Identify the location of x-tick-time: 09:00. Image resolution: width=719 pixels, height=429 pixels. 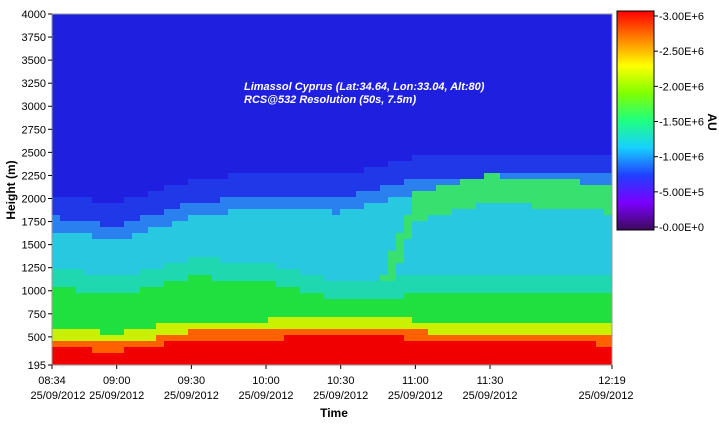
(117, 381).